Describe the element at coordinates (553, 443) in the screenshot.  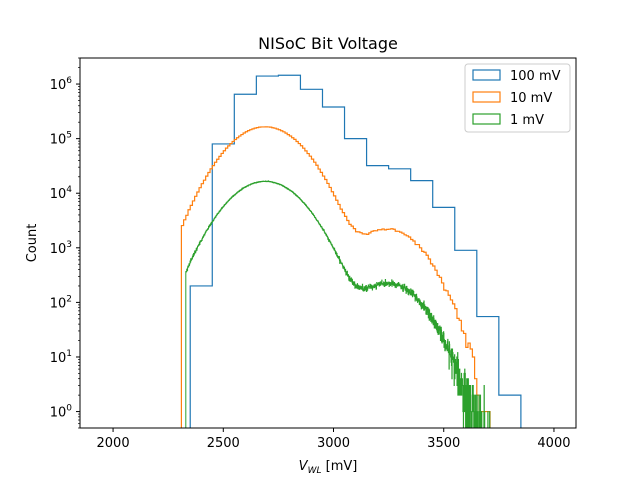
I see `x-tick-label: 4000` at that location.